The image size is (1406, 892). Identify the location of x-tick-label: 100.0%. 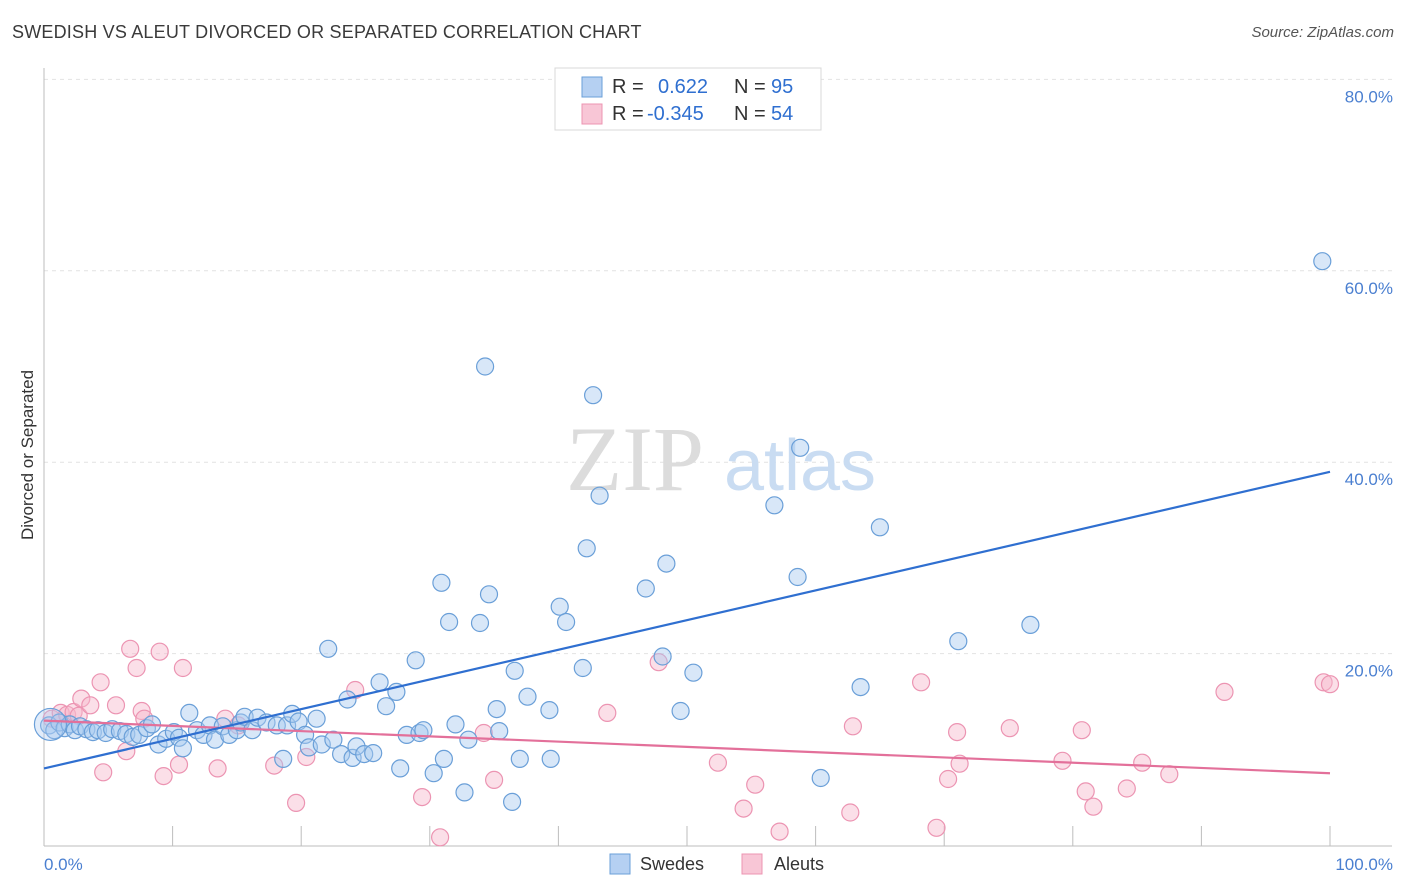
(1364, 864).